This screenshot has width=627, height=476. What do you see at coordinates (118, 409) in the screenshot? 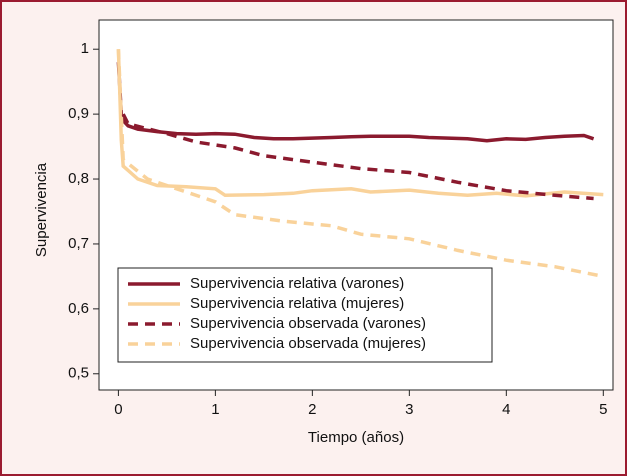
I see `x-tick-label: 0` at bounding box center [118, 409].